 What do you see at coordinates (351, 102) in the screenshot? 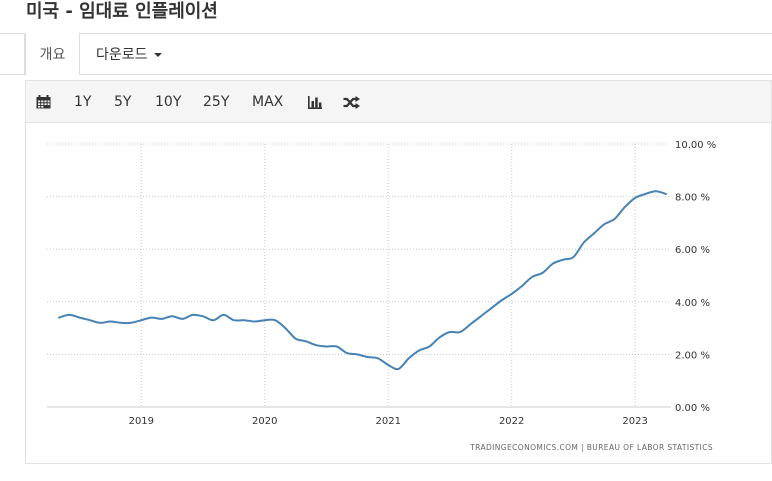
I see `shuffle-icon` at bounding box center [351, 102].